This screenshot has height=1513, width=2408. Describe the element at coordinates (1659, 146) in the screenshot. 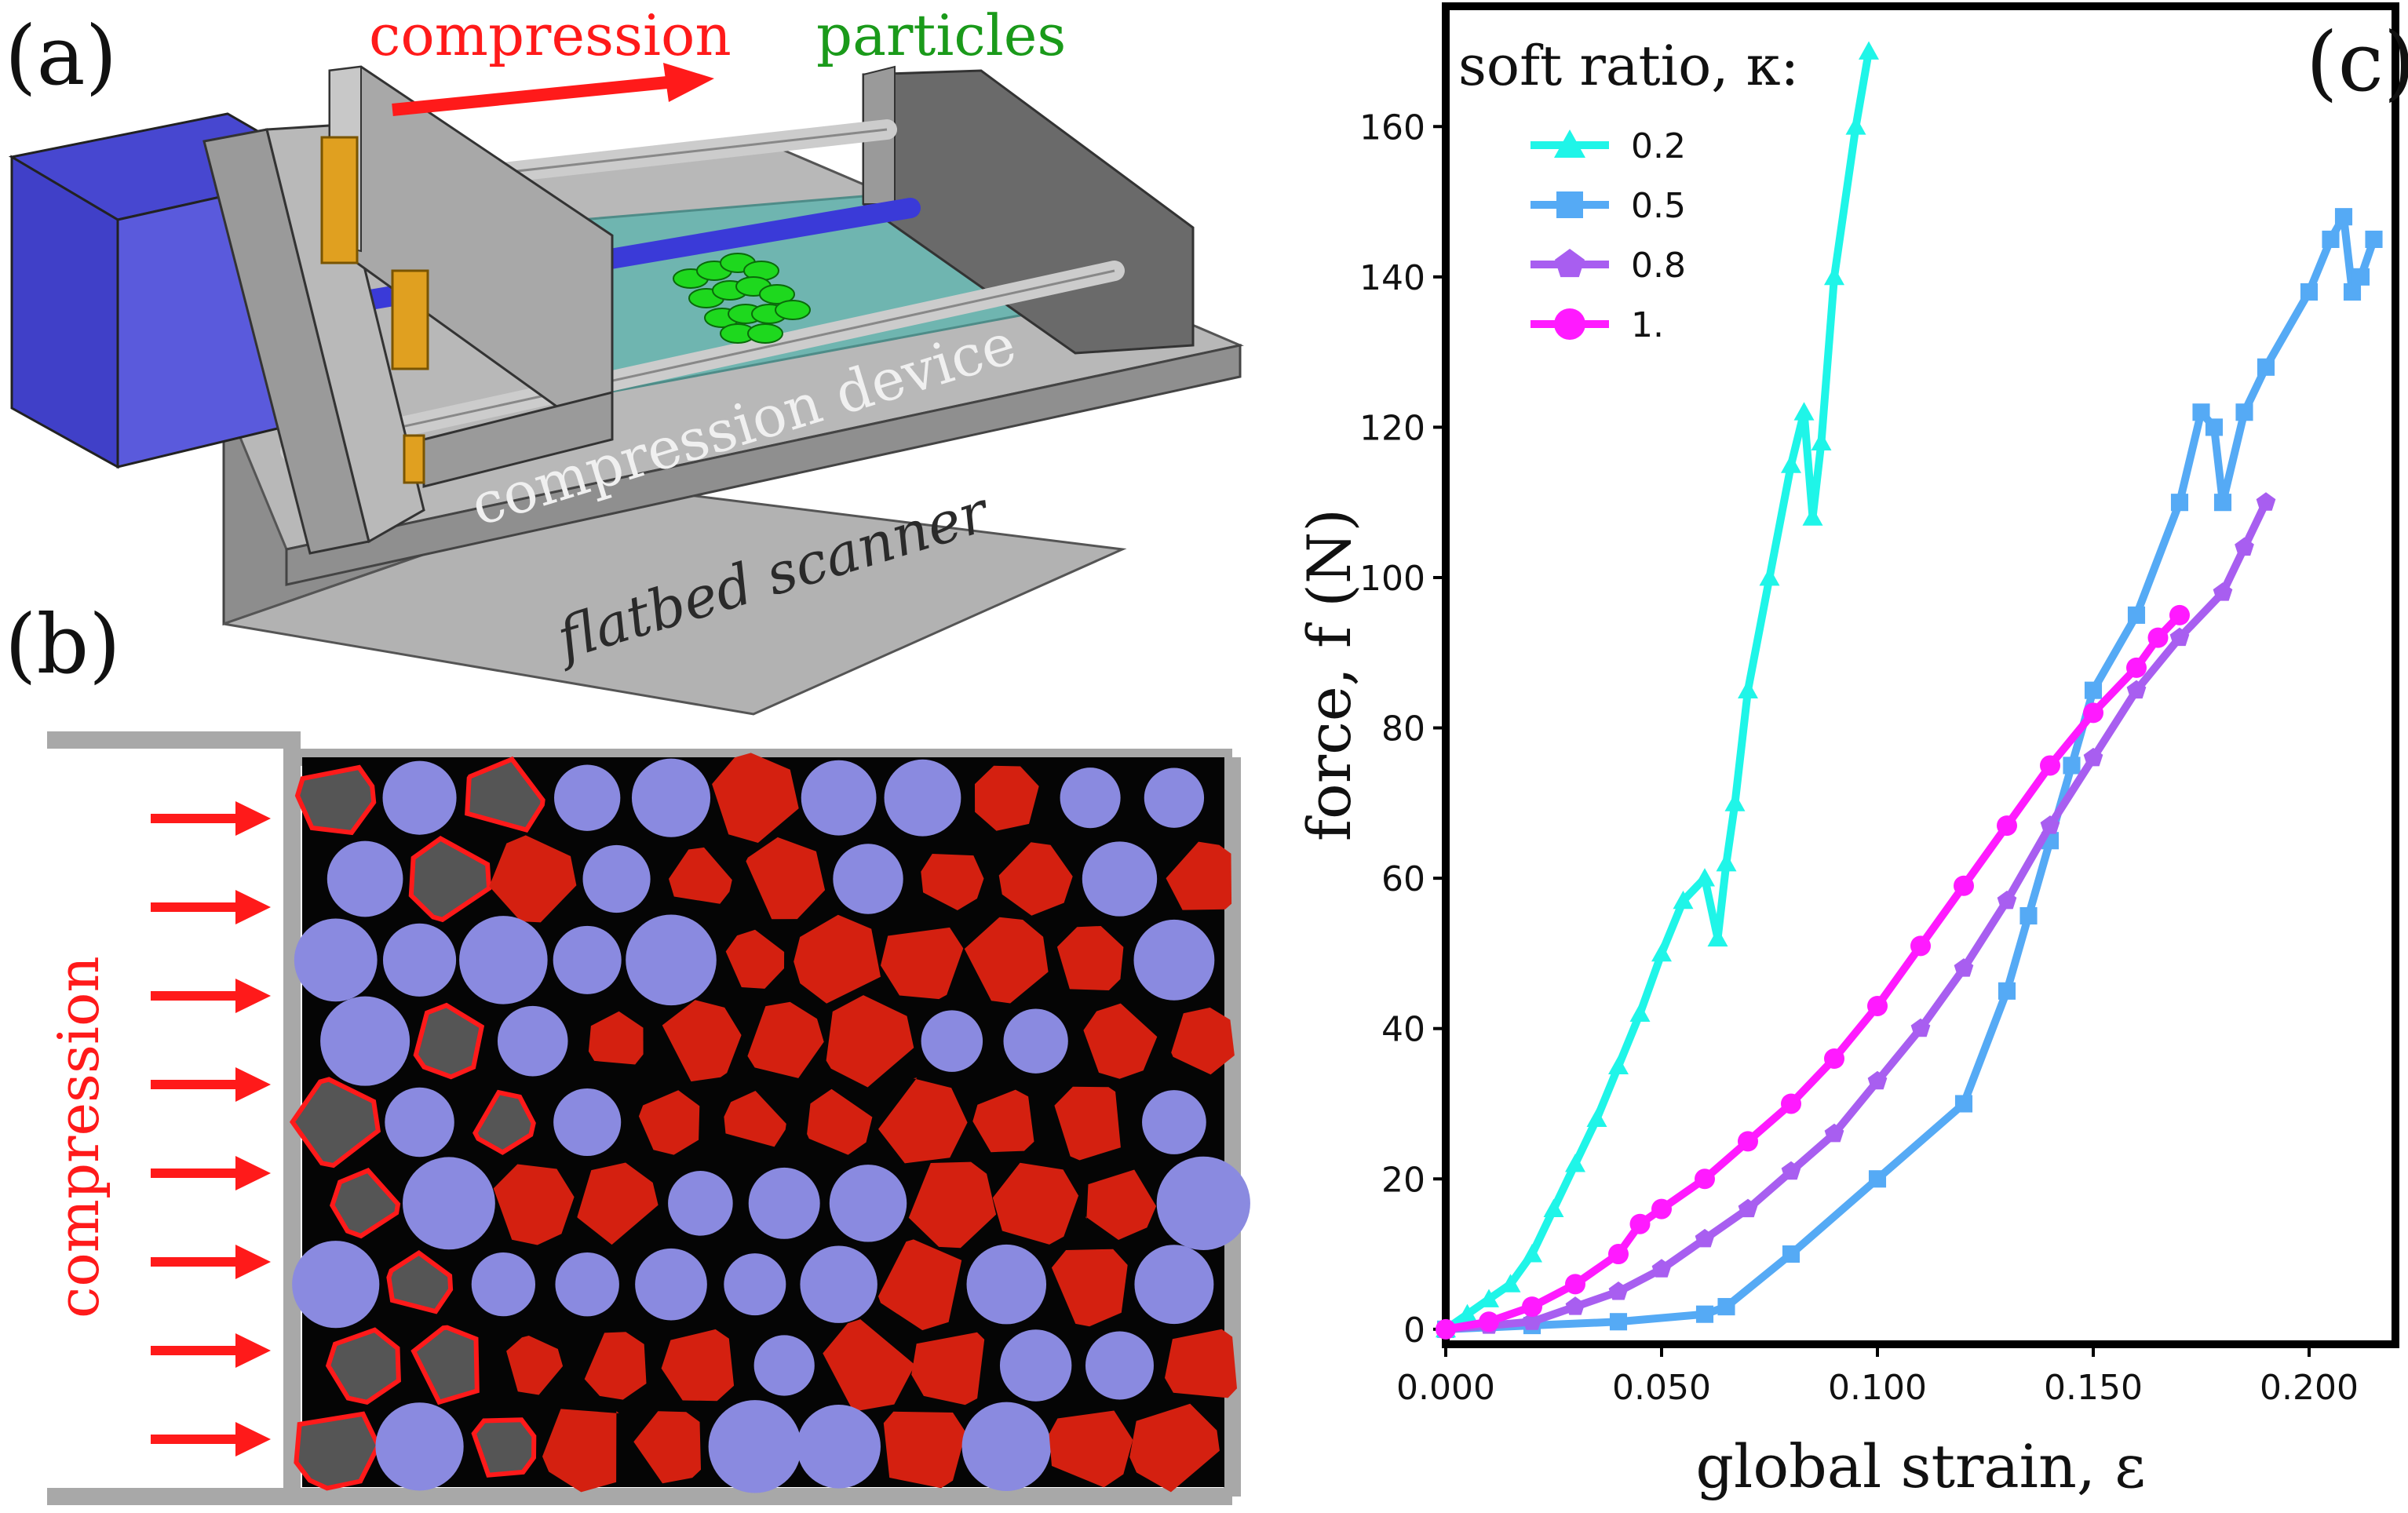

I see `legend-label: 0.2` at that location.